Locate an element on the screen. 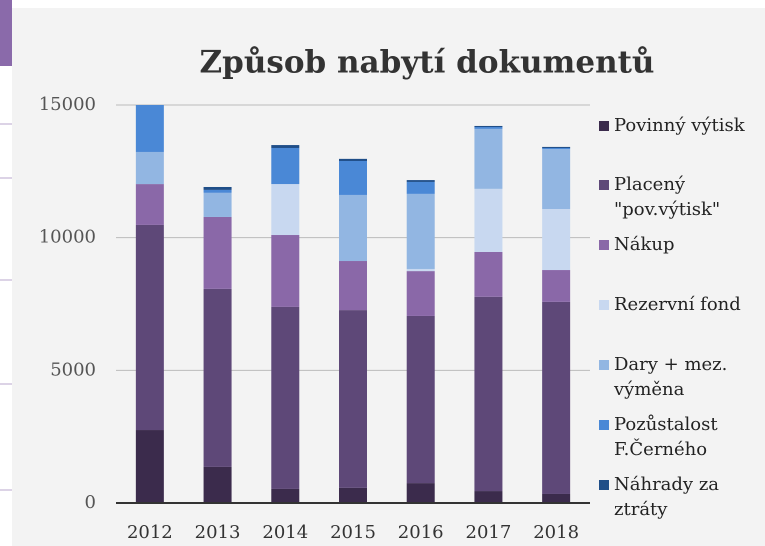 The image size is (765, 546). legend-entry: Rezervní fond is located at coordinates (681, 304).